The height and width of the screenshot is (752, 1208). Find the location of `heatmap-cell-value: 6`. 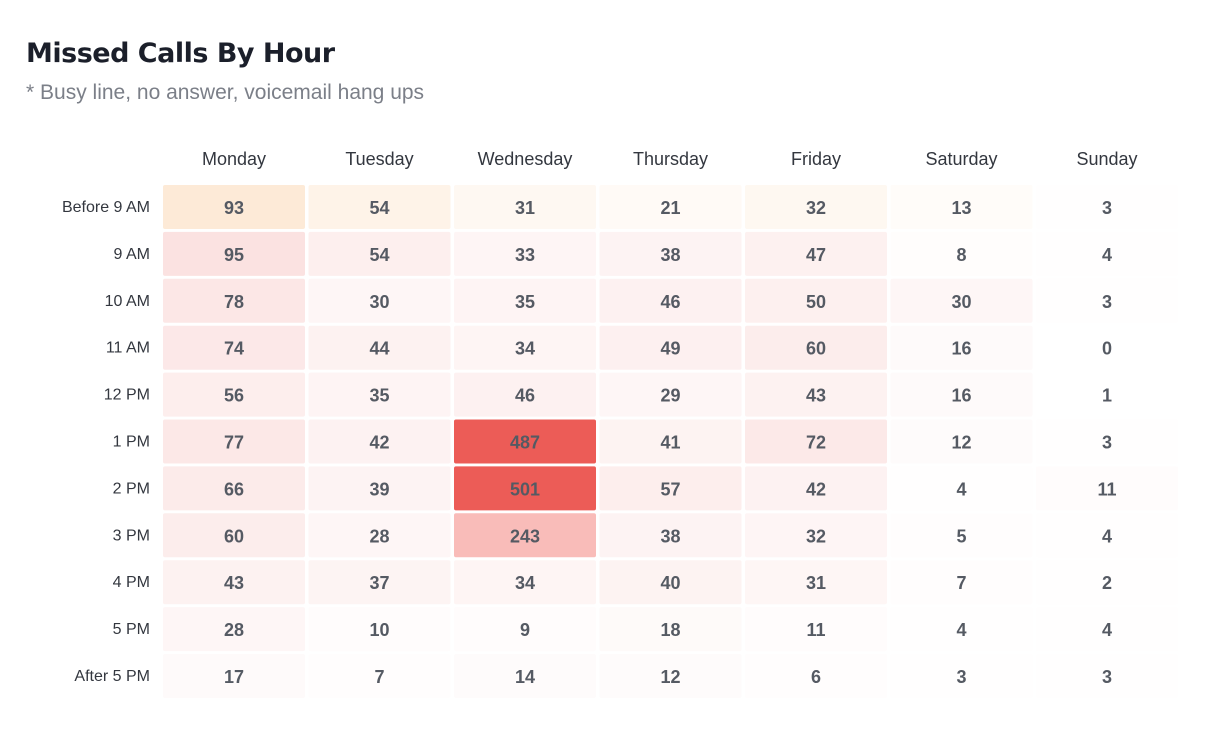

heatmap-cell-value: 6 is located at coordinates (816, 677).